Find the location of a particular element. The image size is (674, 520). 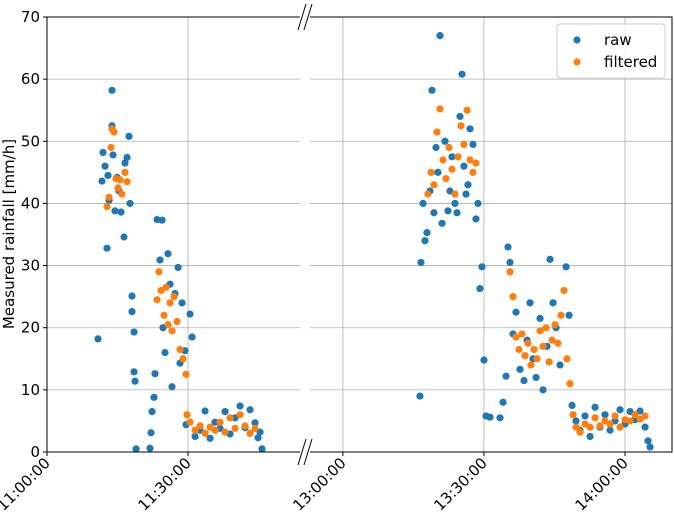

break-mark is located at coordinates (308, 17).